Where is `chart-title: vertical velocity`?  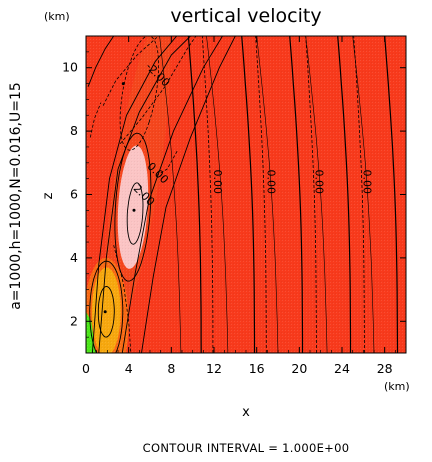
chart-title: vertical velocity is located at coordinates (245, 16).